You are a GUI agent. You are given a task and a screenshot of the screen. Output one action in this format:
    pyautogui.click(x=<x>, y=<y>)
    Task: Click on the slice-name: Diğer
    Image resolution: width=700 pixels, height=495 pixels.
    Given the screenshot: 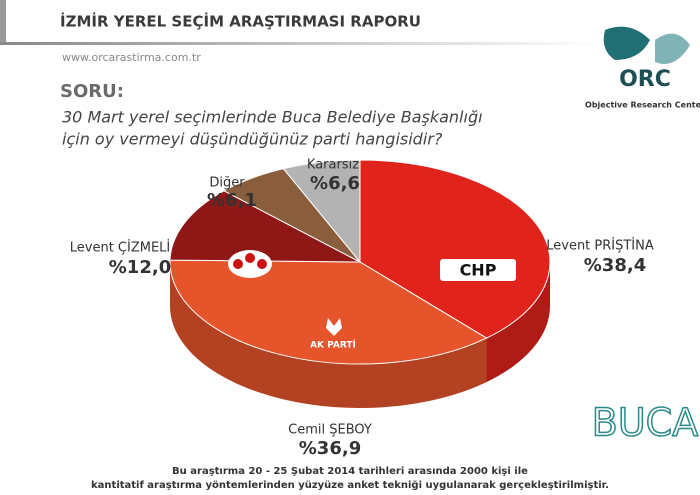 What is the action you would take?
    pyautogui.click(x=227, y=183)
    